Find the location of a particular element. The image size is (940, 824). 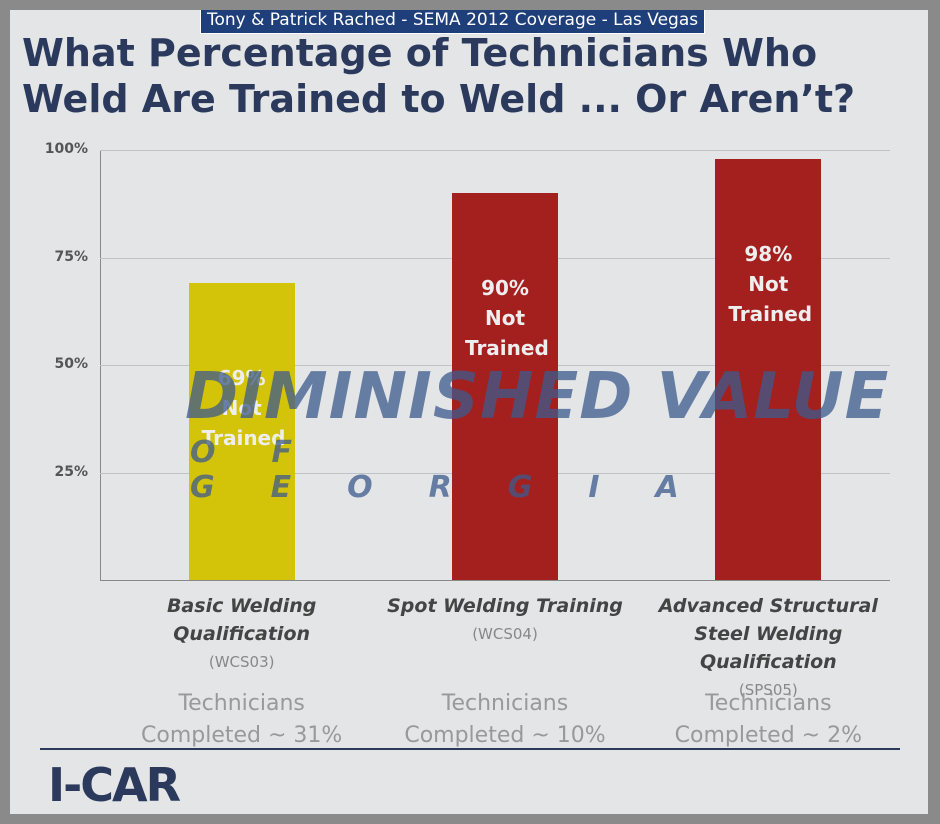

bar-label: 90% Not Trained is located at coordinates (505, 318).